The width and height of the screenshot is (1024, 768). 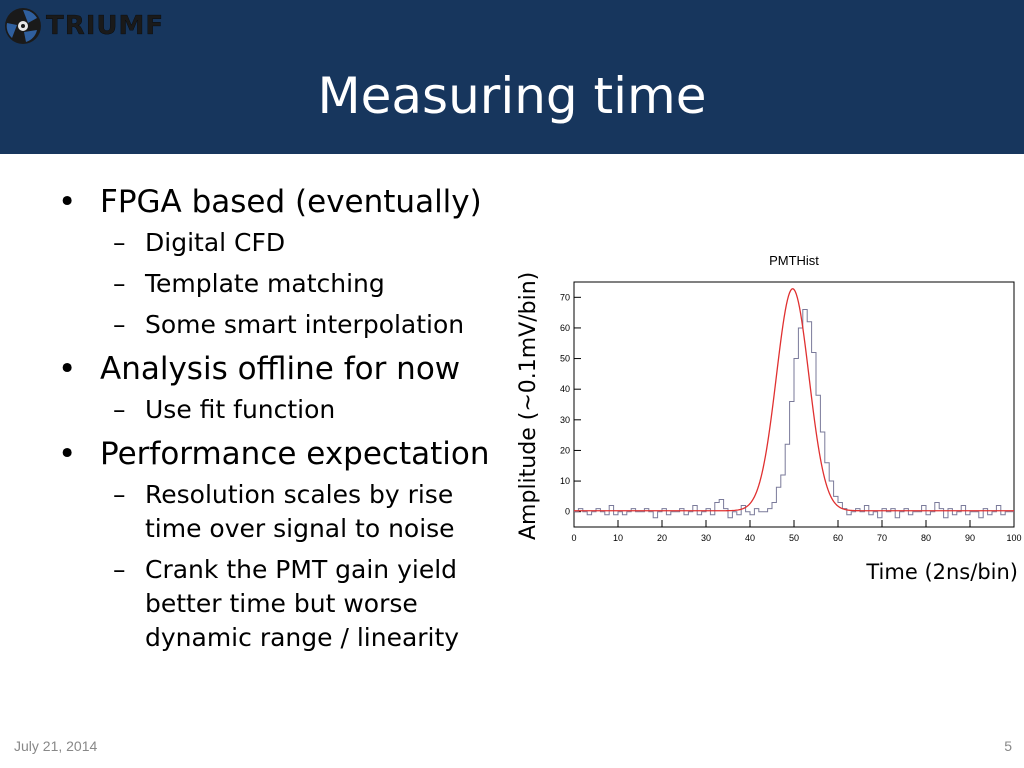 What do you see at coordinates (573, 538) in the screenshot?
I see `x-tick-label: 0` at bounding box center [573, 538].